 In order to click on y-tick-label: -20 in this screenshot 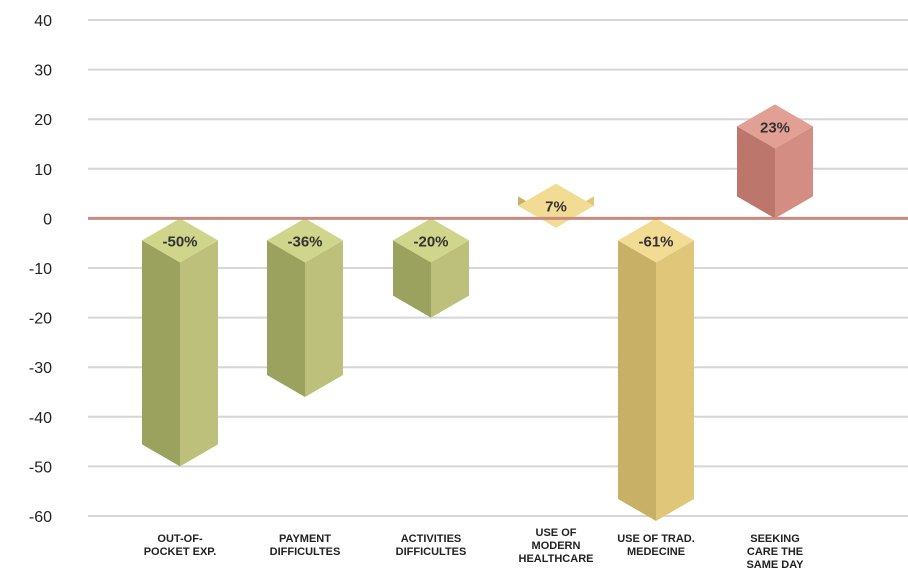, I will do `click(40, 319)`.